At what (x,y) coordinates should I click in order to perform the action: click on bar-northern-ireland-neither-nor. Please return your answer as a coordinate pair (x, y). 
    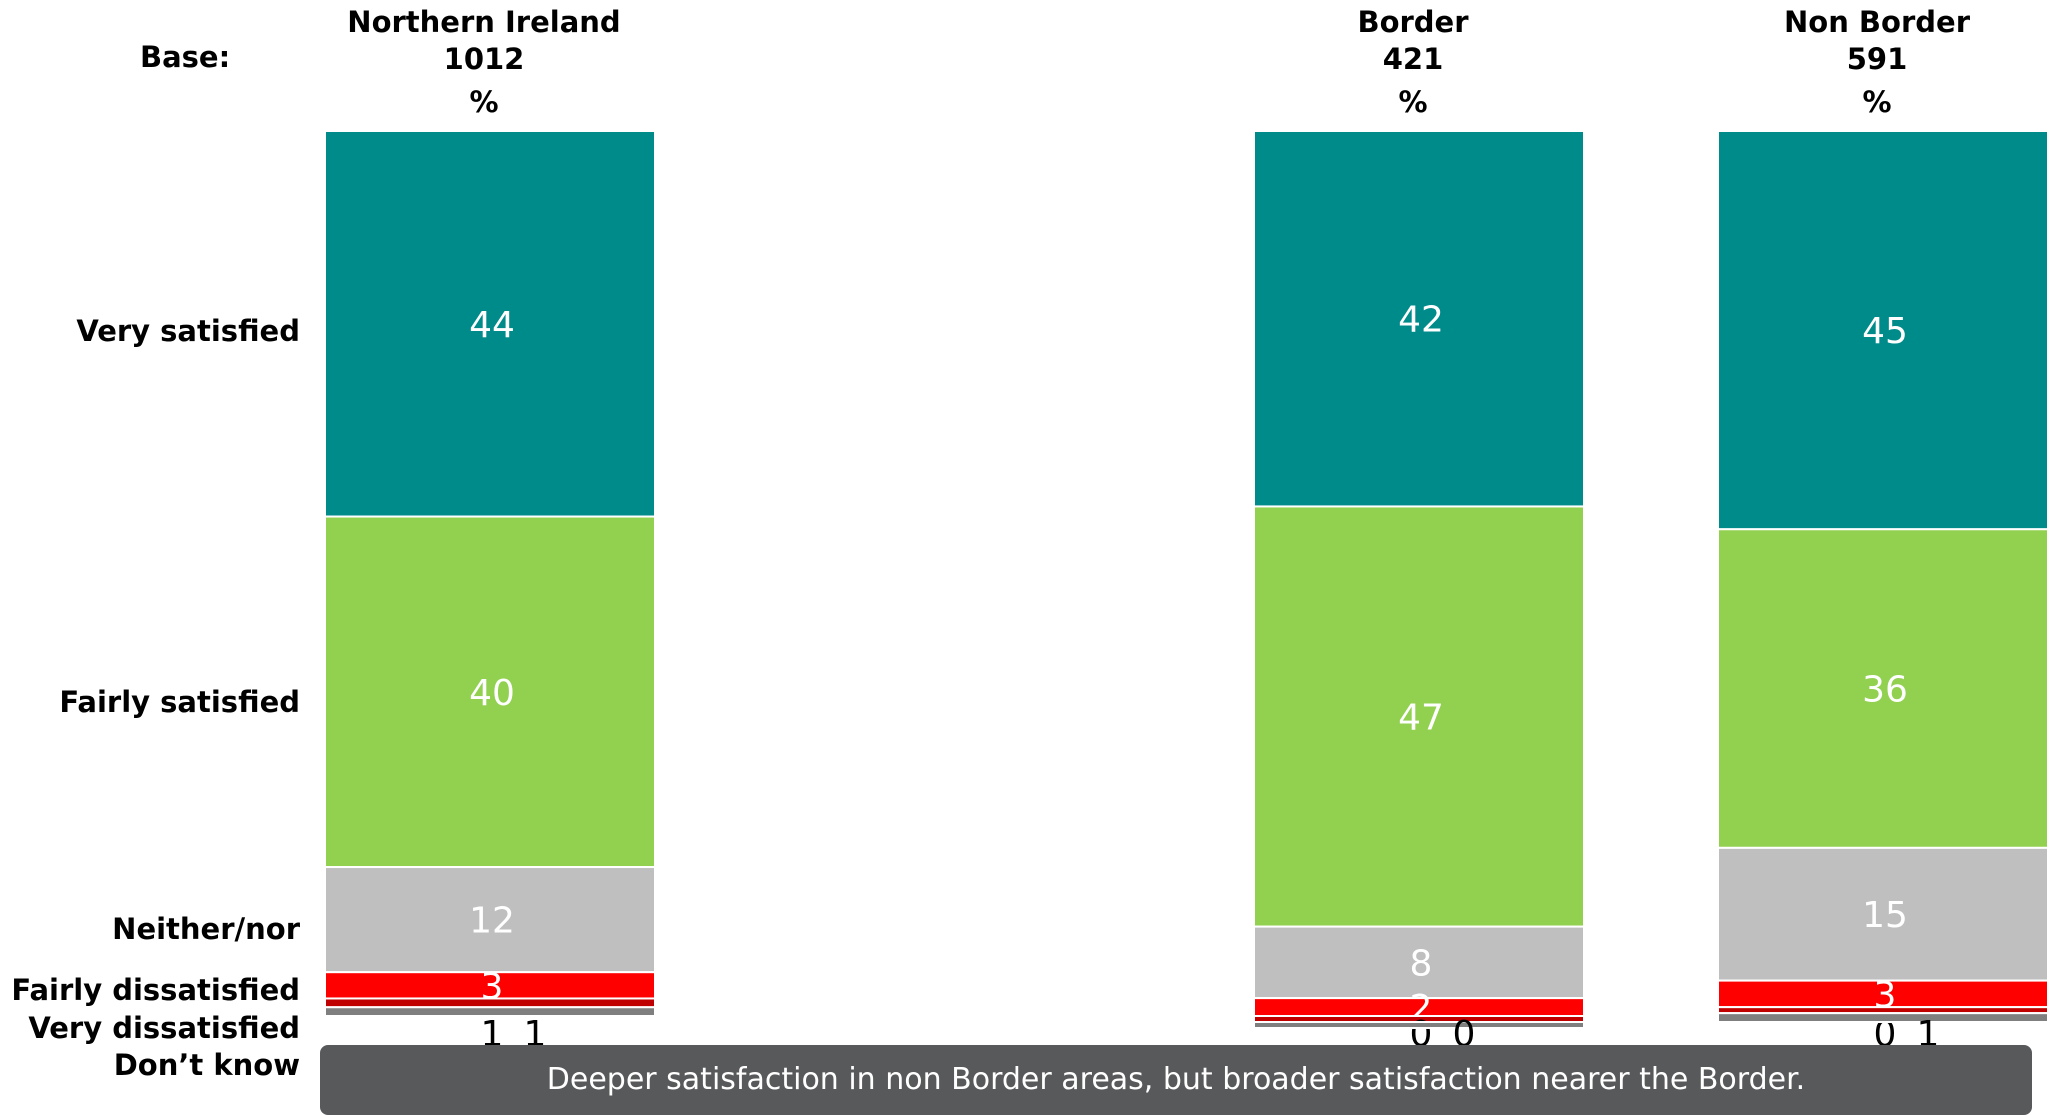
    Looking at the image, I should click on (490, 920).